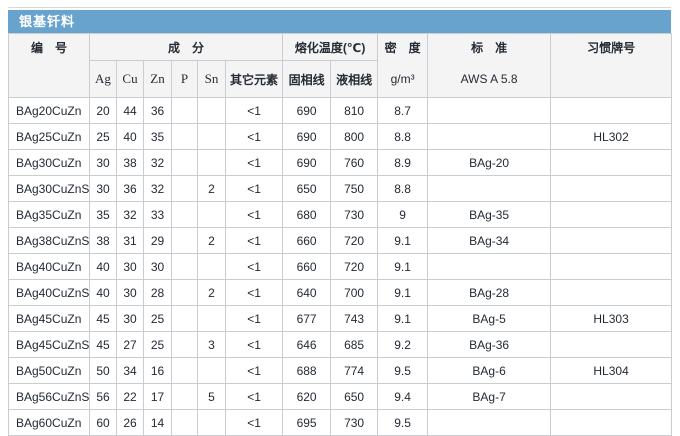 Image resolution: width=680 pixels, height=436 pixels. Describe the element at coordinates (611, 79) in the screenshot. I see `header-brand-spacer` at that location.